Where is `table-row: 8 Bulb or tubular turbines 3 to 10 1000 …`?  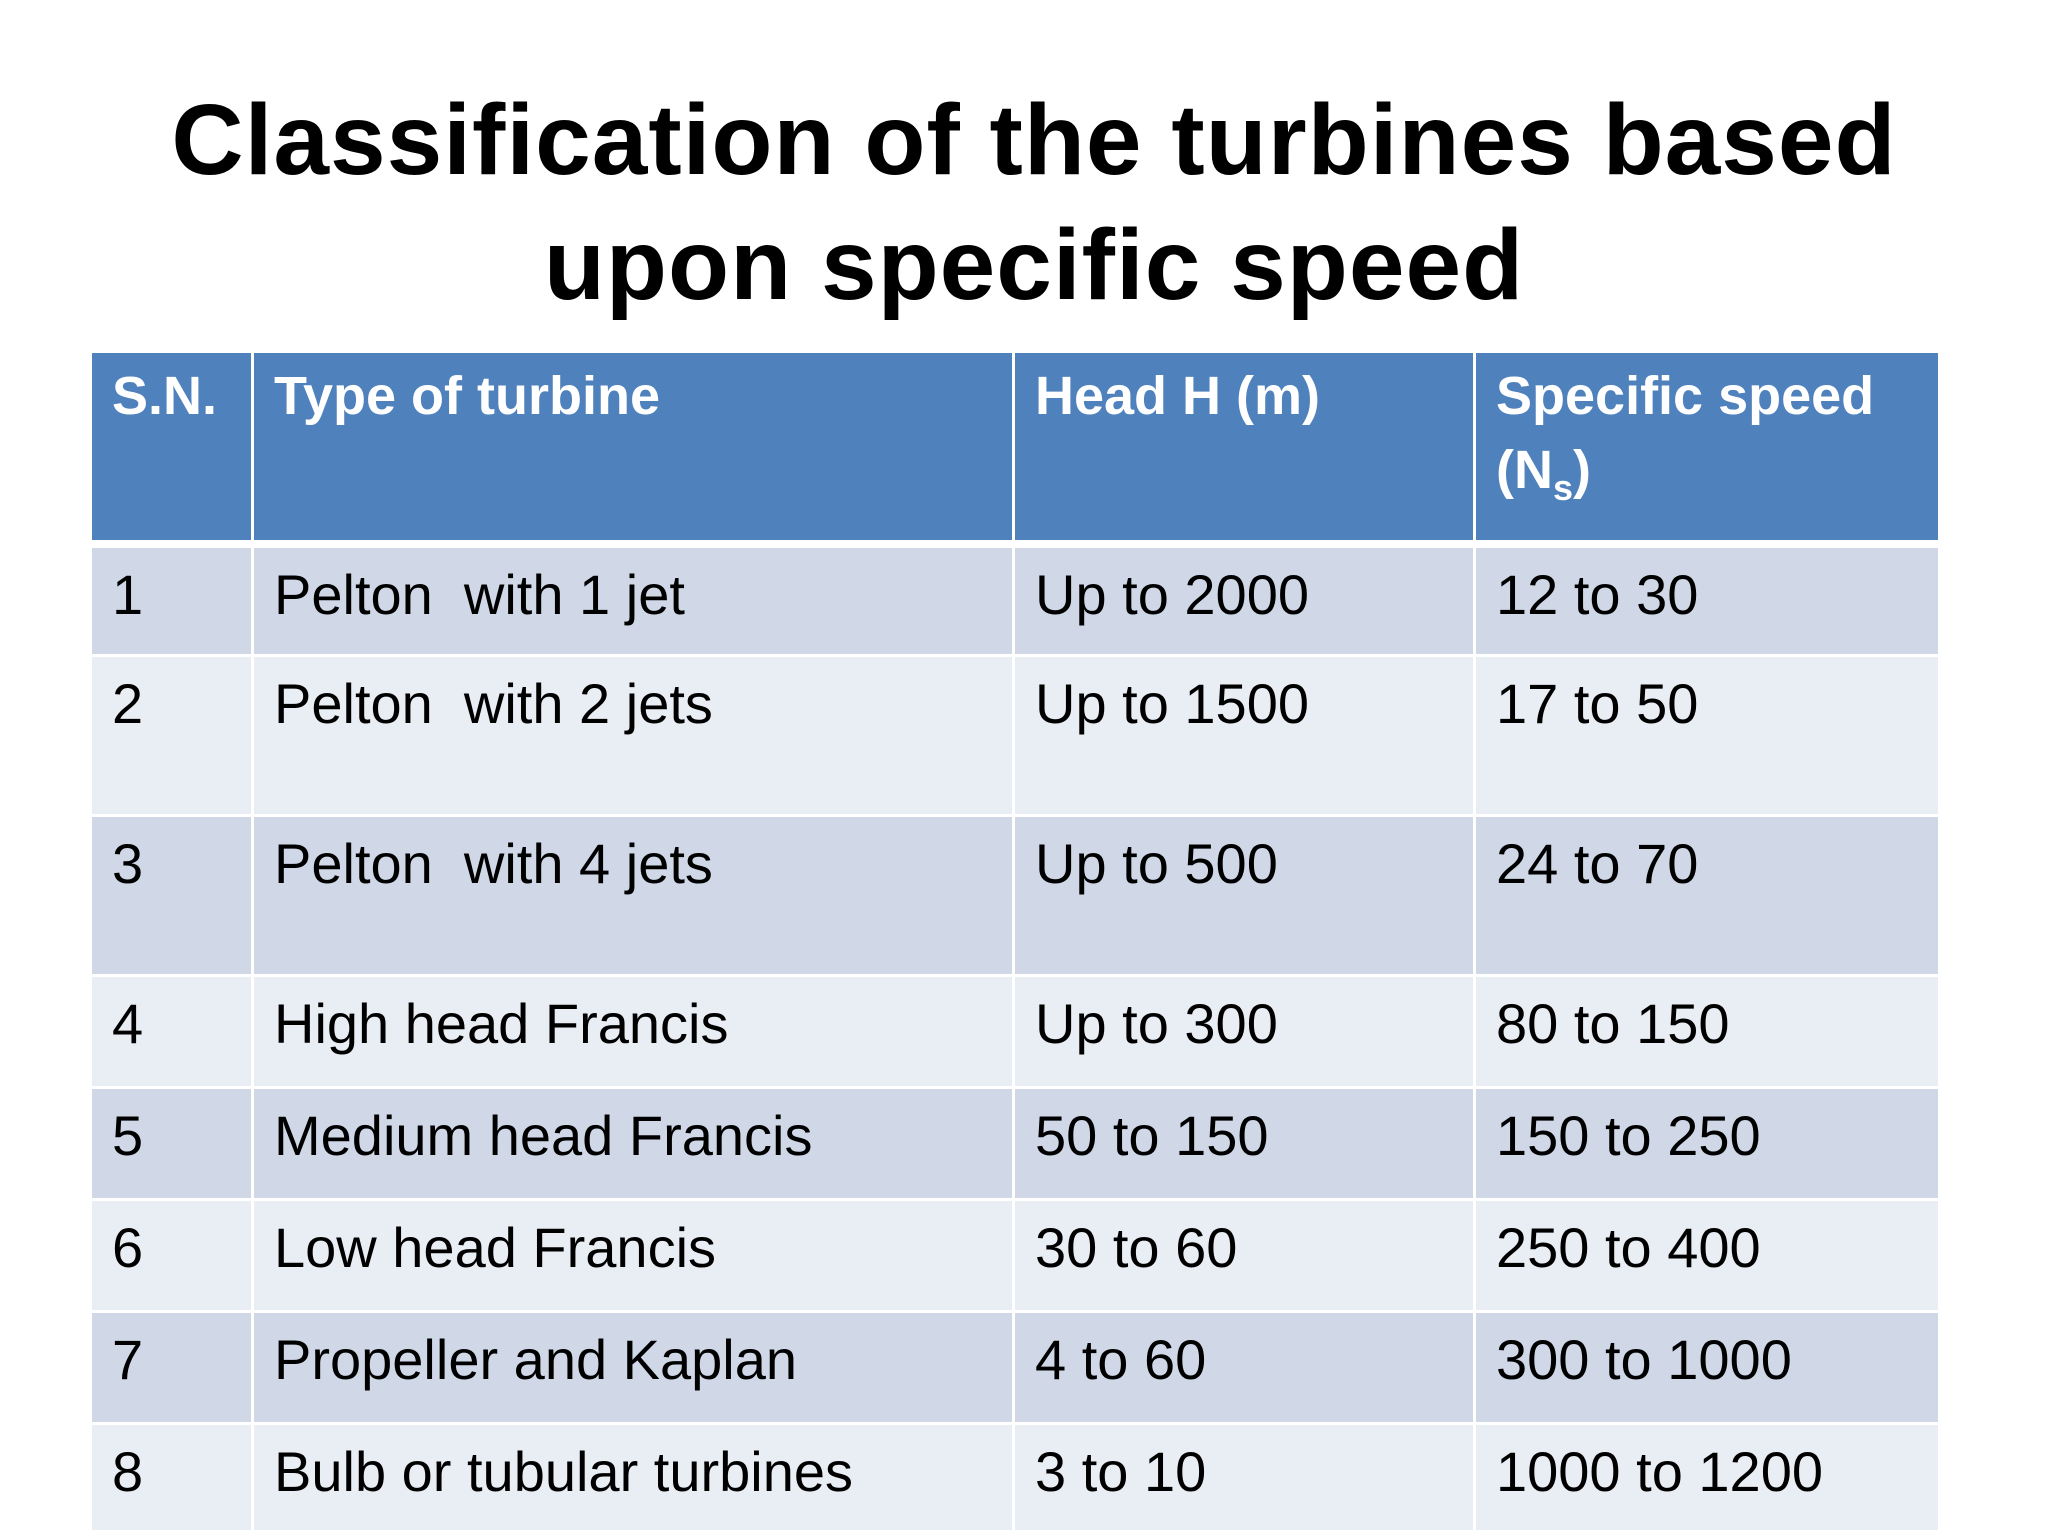 table-row: 8 Bulb or tubular turbines 3 to 10 1000 … is located at coordinates (1015, 1477).